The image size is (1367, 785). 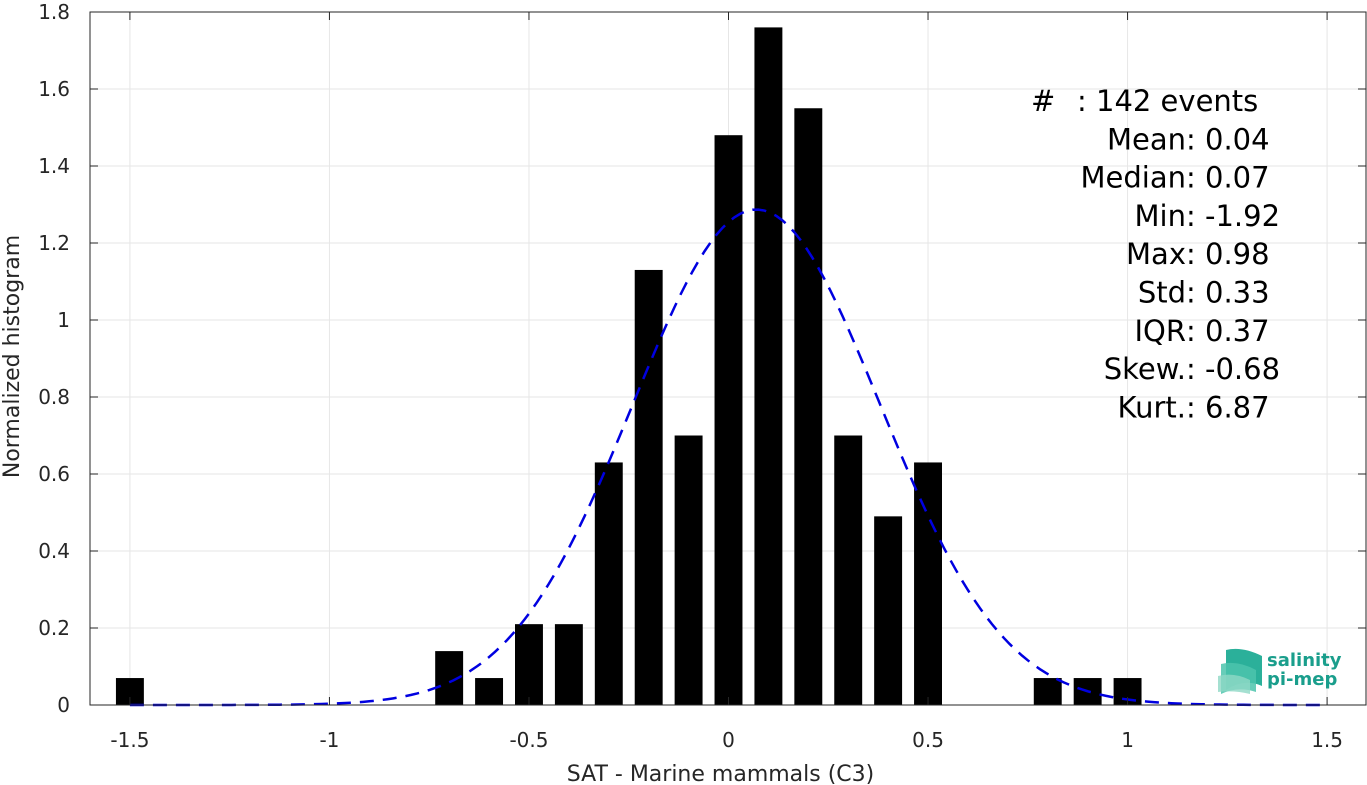 What do you see at coordinates (129, 740) in the screenshot?
I see `x-tick-label: -1.5` at bounding box center [129, 740].